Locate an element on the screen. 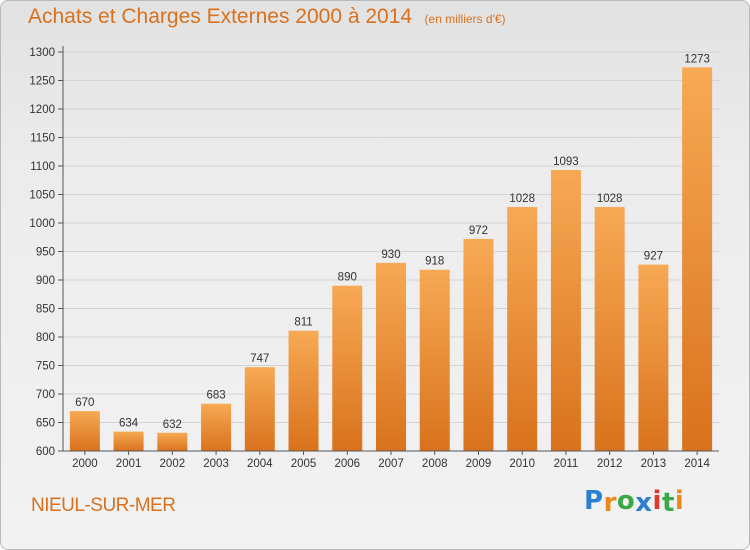  commune-name: NIEUL-SUR-MER is located at coordinates (103, 505).